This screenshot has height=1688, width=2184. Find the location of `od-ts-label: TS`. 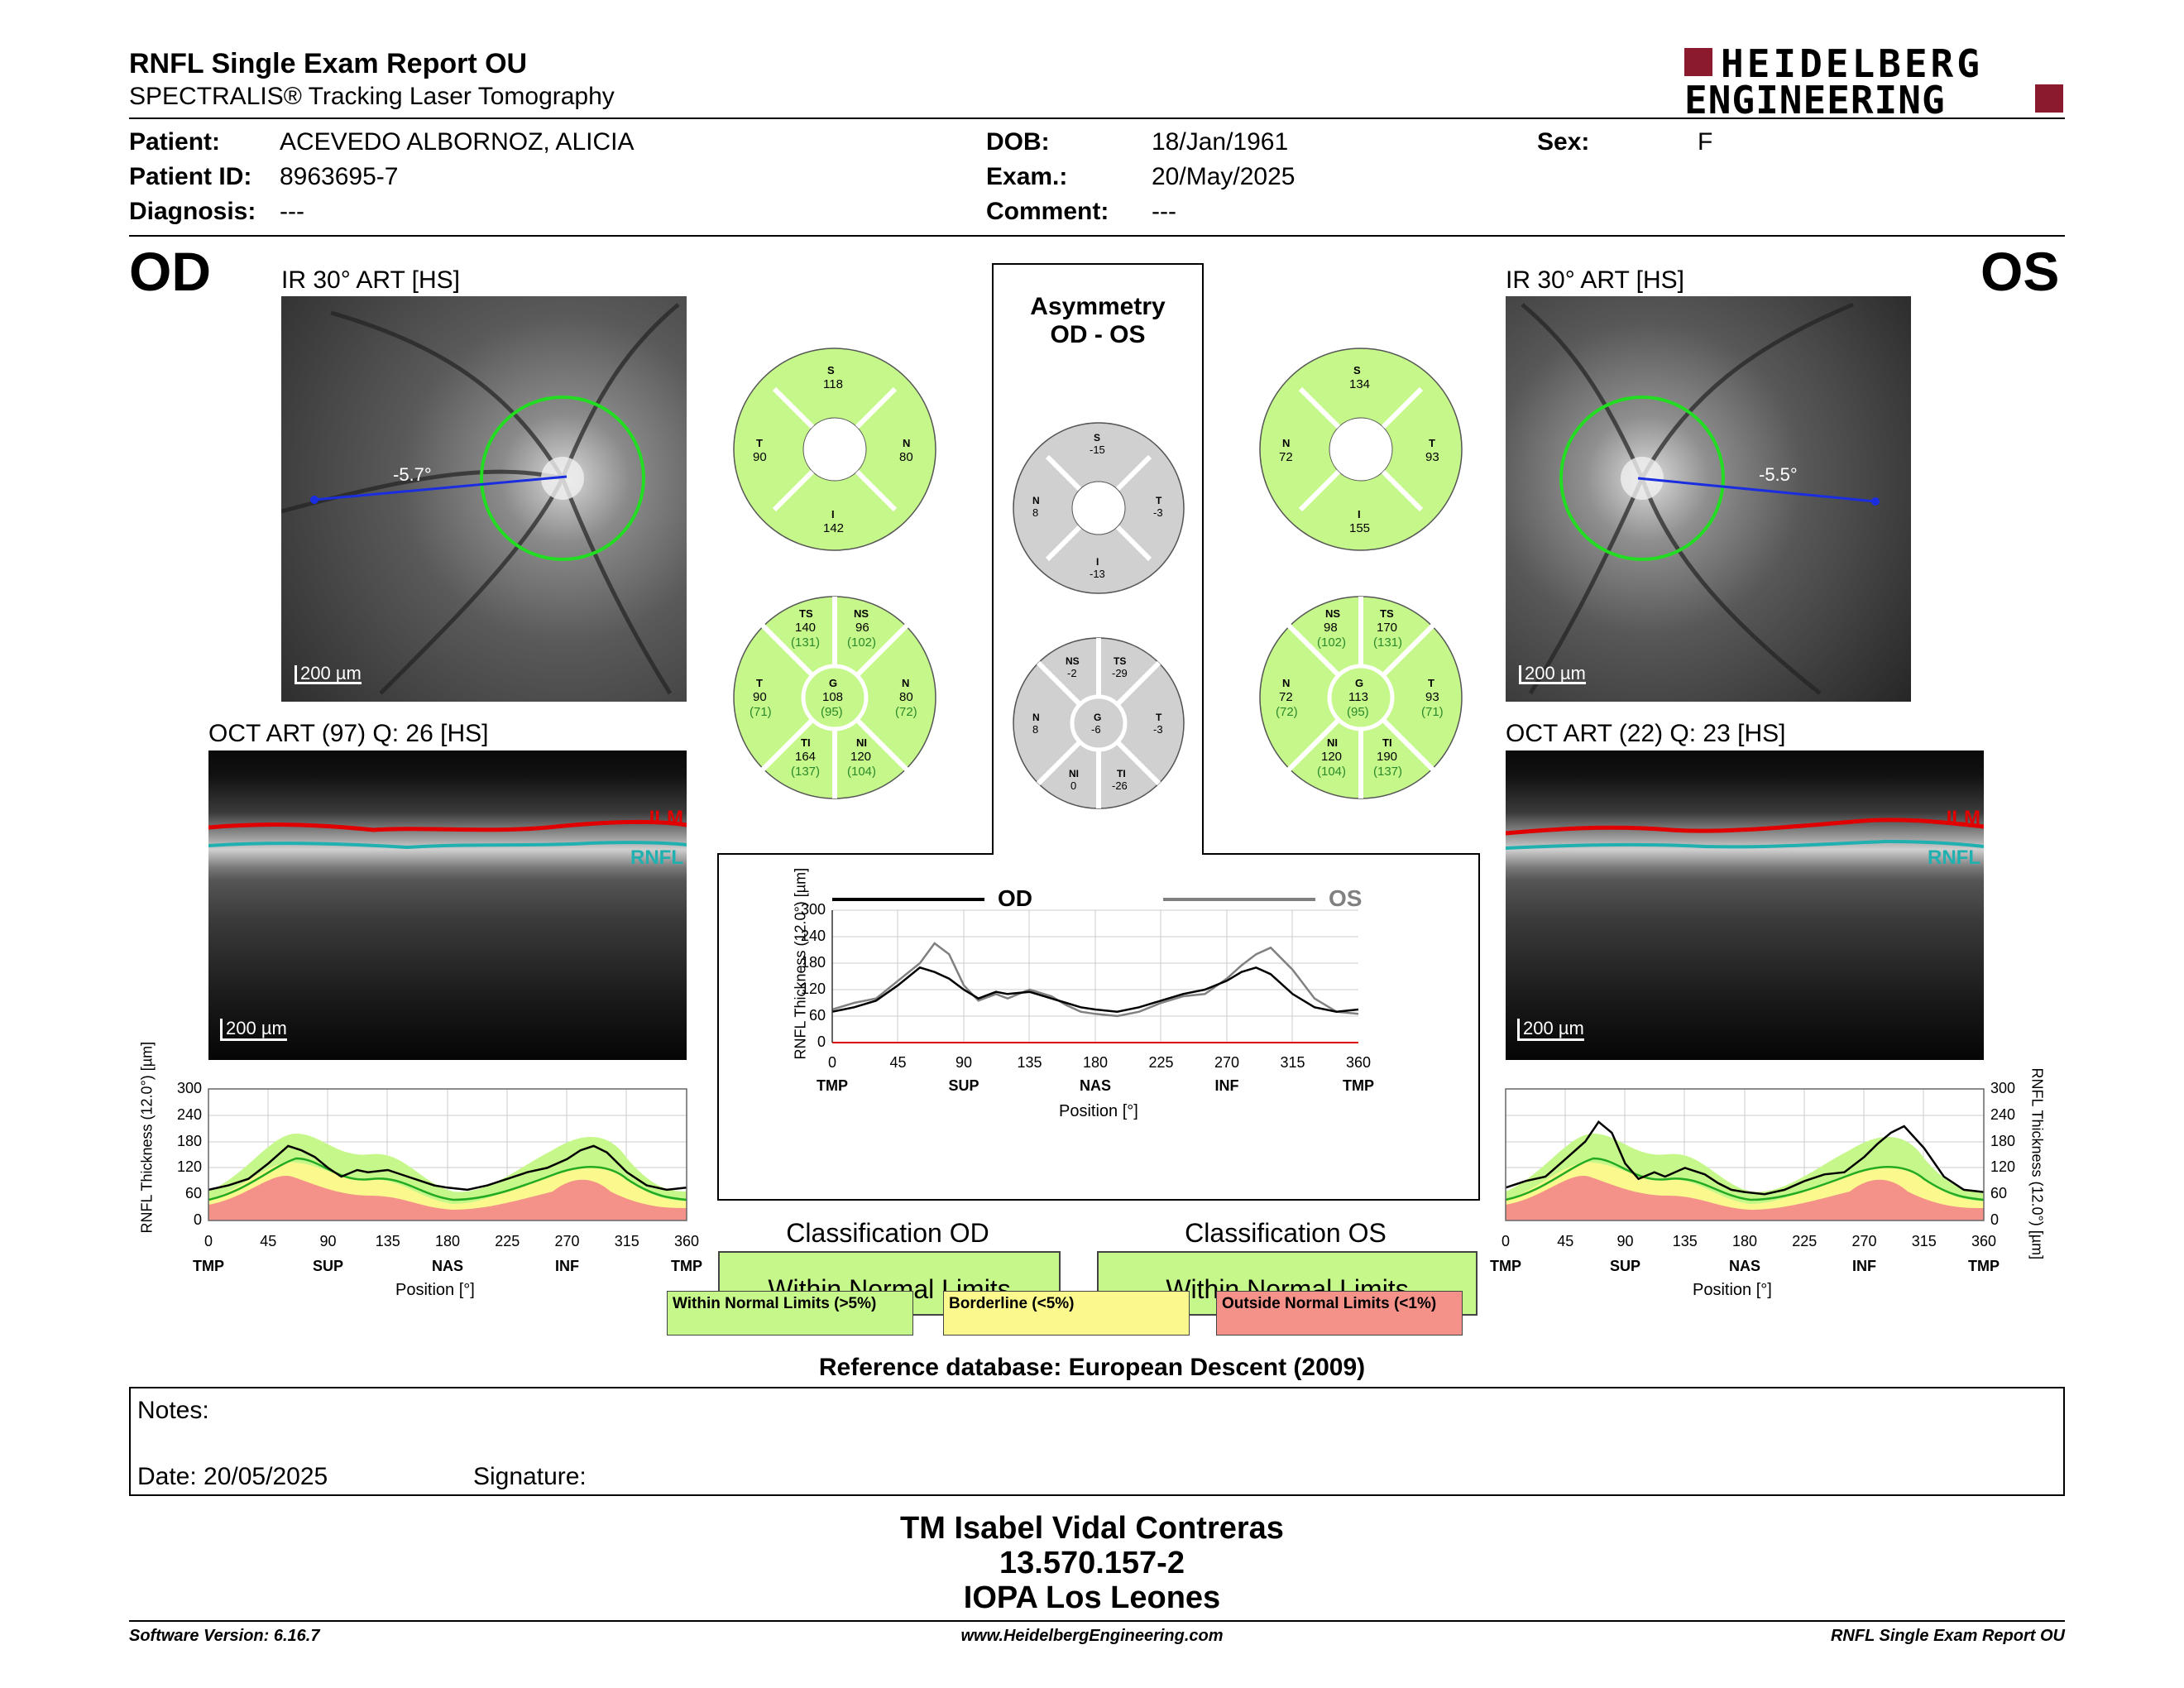

od-ts-label: TS is located at coordinates (806, 613).